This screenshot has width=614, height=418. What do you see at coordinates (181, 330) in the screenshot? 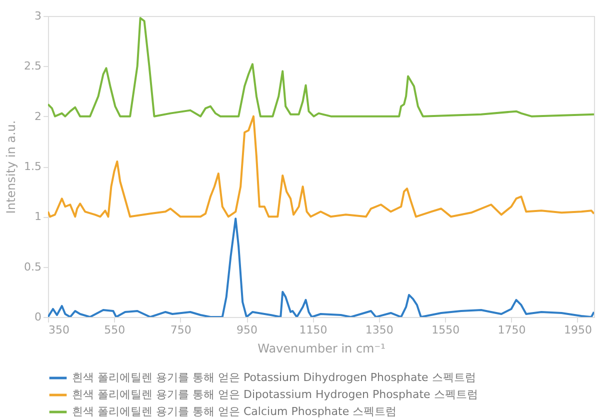
I see `x-tick-label: 750` at bounding box center [181, 330].